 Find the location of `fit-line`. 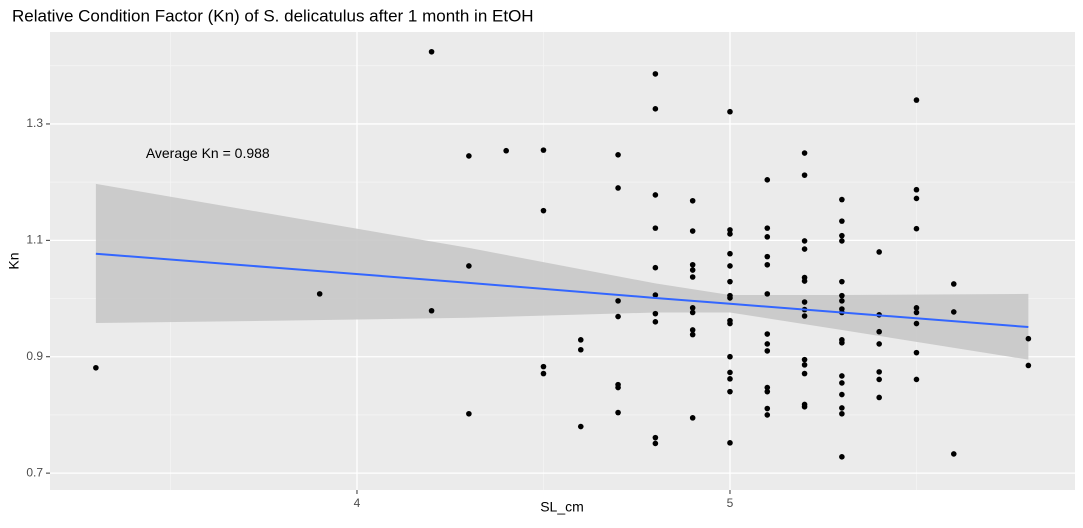

fit-line is located at coordinates (562, 290).